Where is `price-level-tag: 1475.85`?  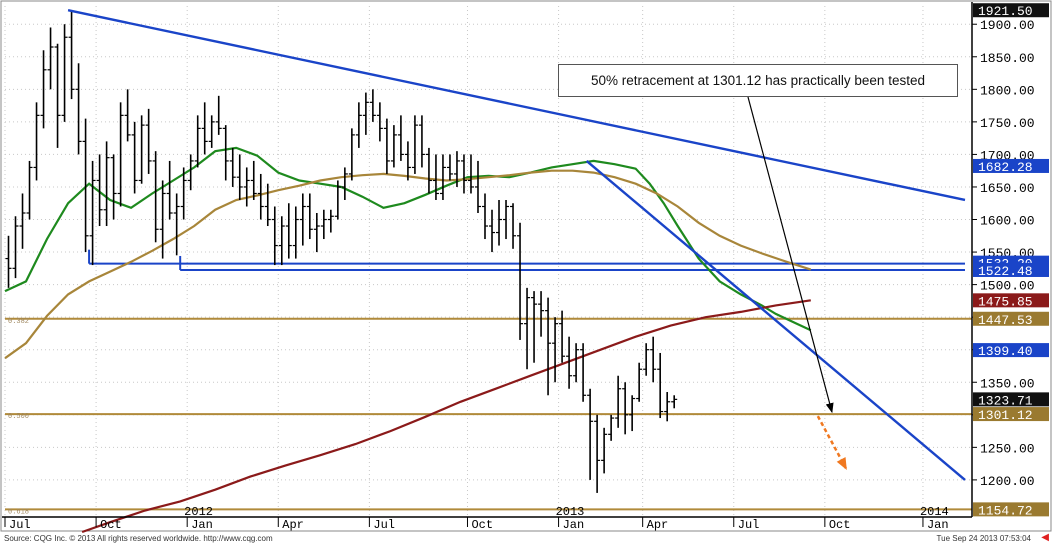 price-level-tag: 1475.85 is located at coordinates (1011, 301).